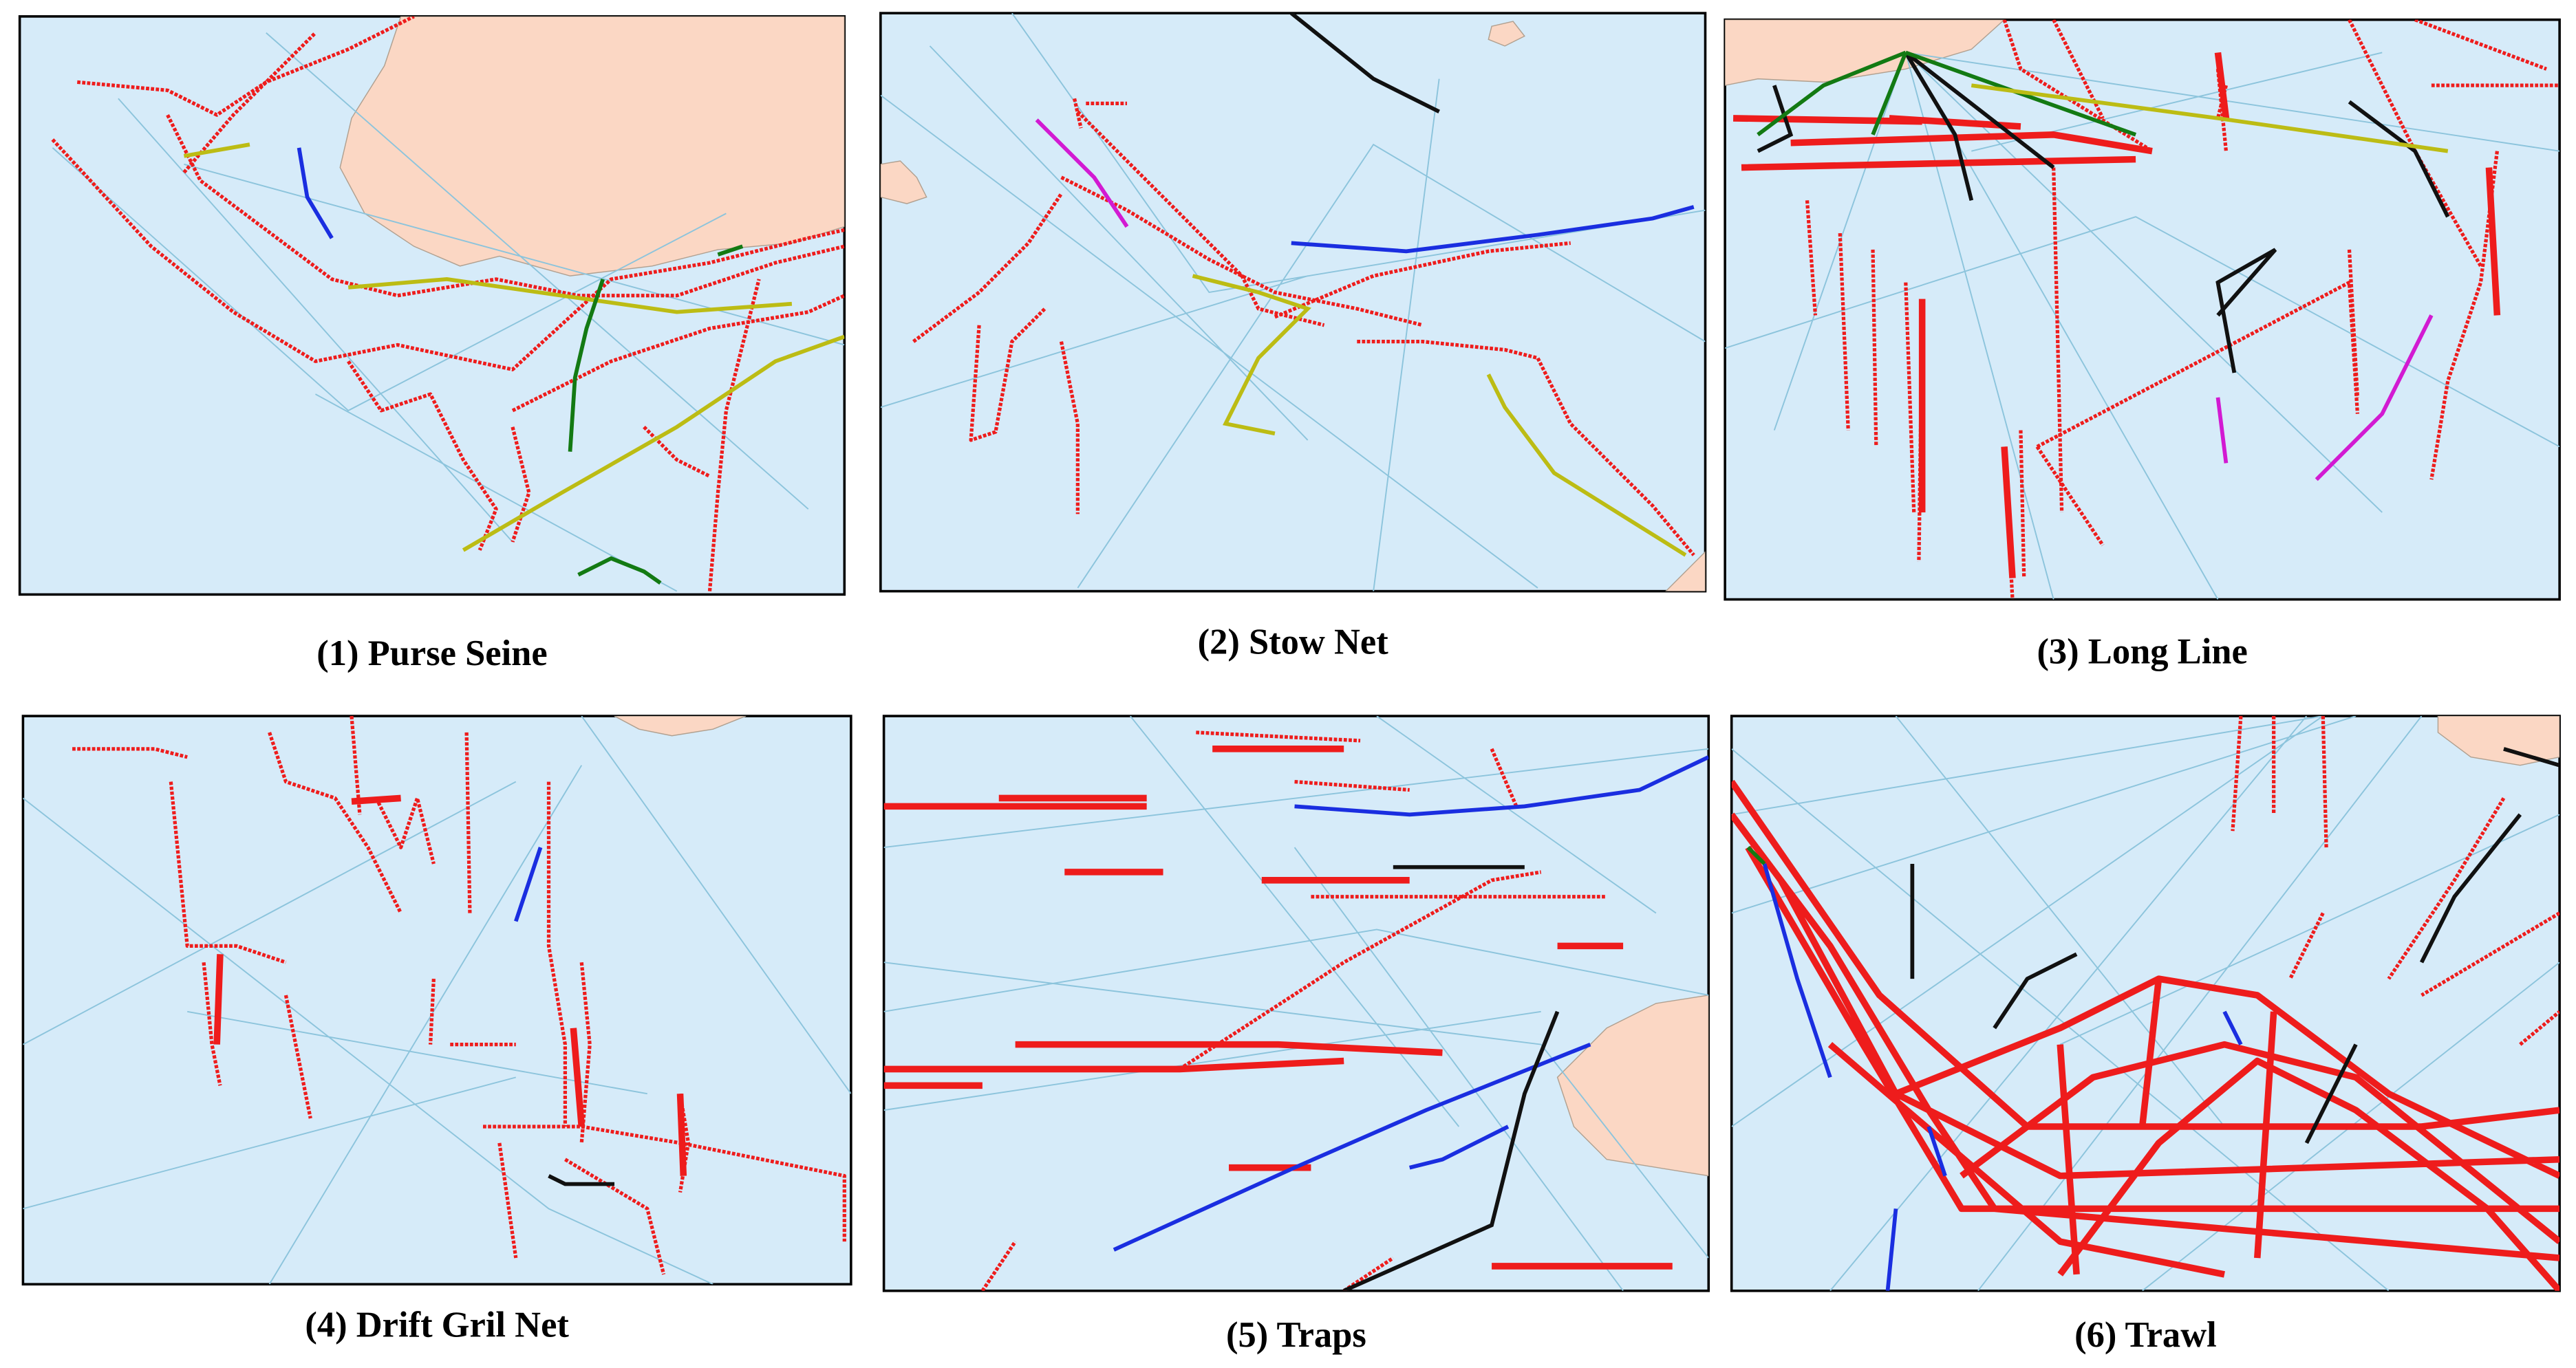 The width and height of the screenshot is (2576, 1368). I want to click on panel-caption: (4) Drift Gril Net, so click(437, 1325).